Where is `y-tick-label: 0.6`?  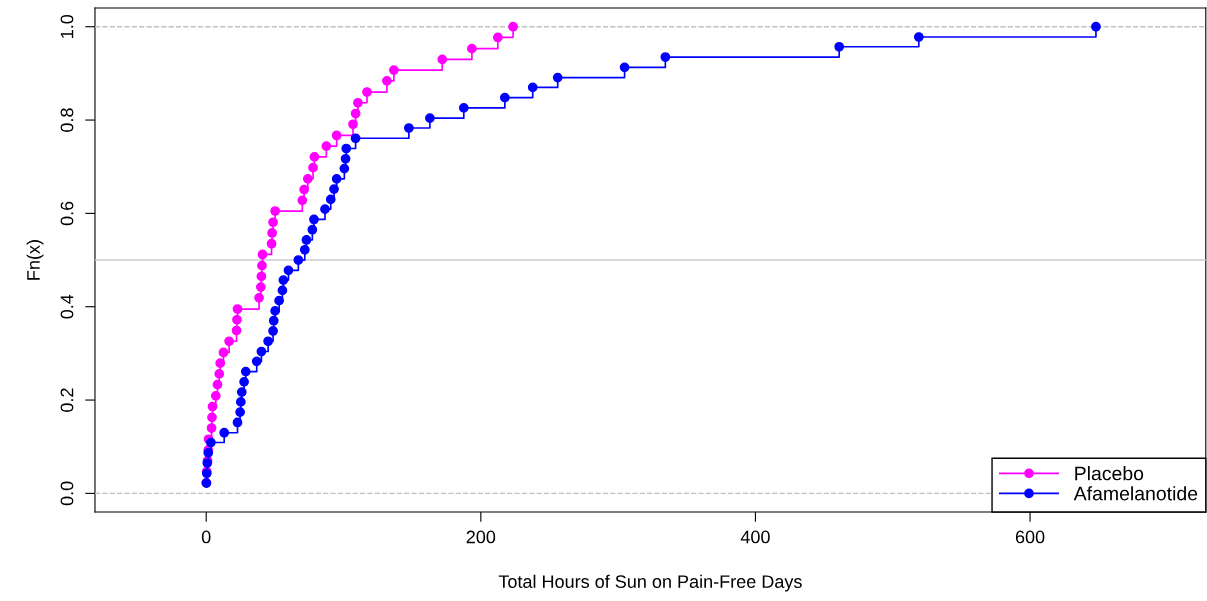
y-tick-label: 0.6 is located at coordinates (67, 213).